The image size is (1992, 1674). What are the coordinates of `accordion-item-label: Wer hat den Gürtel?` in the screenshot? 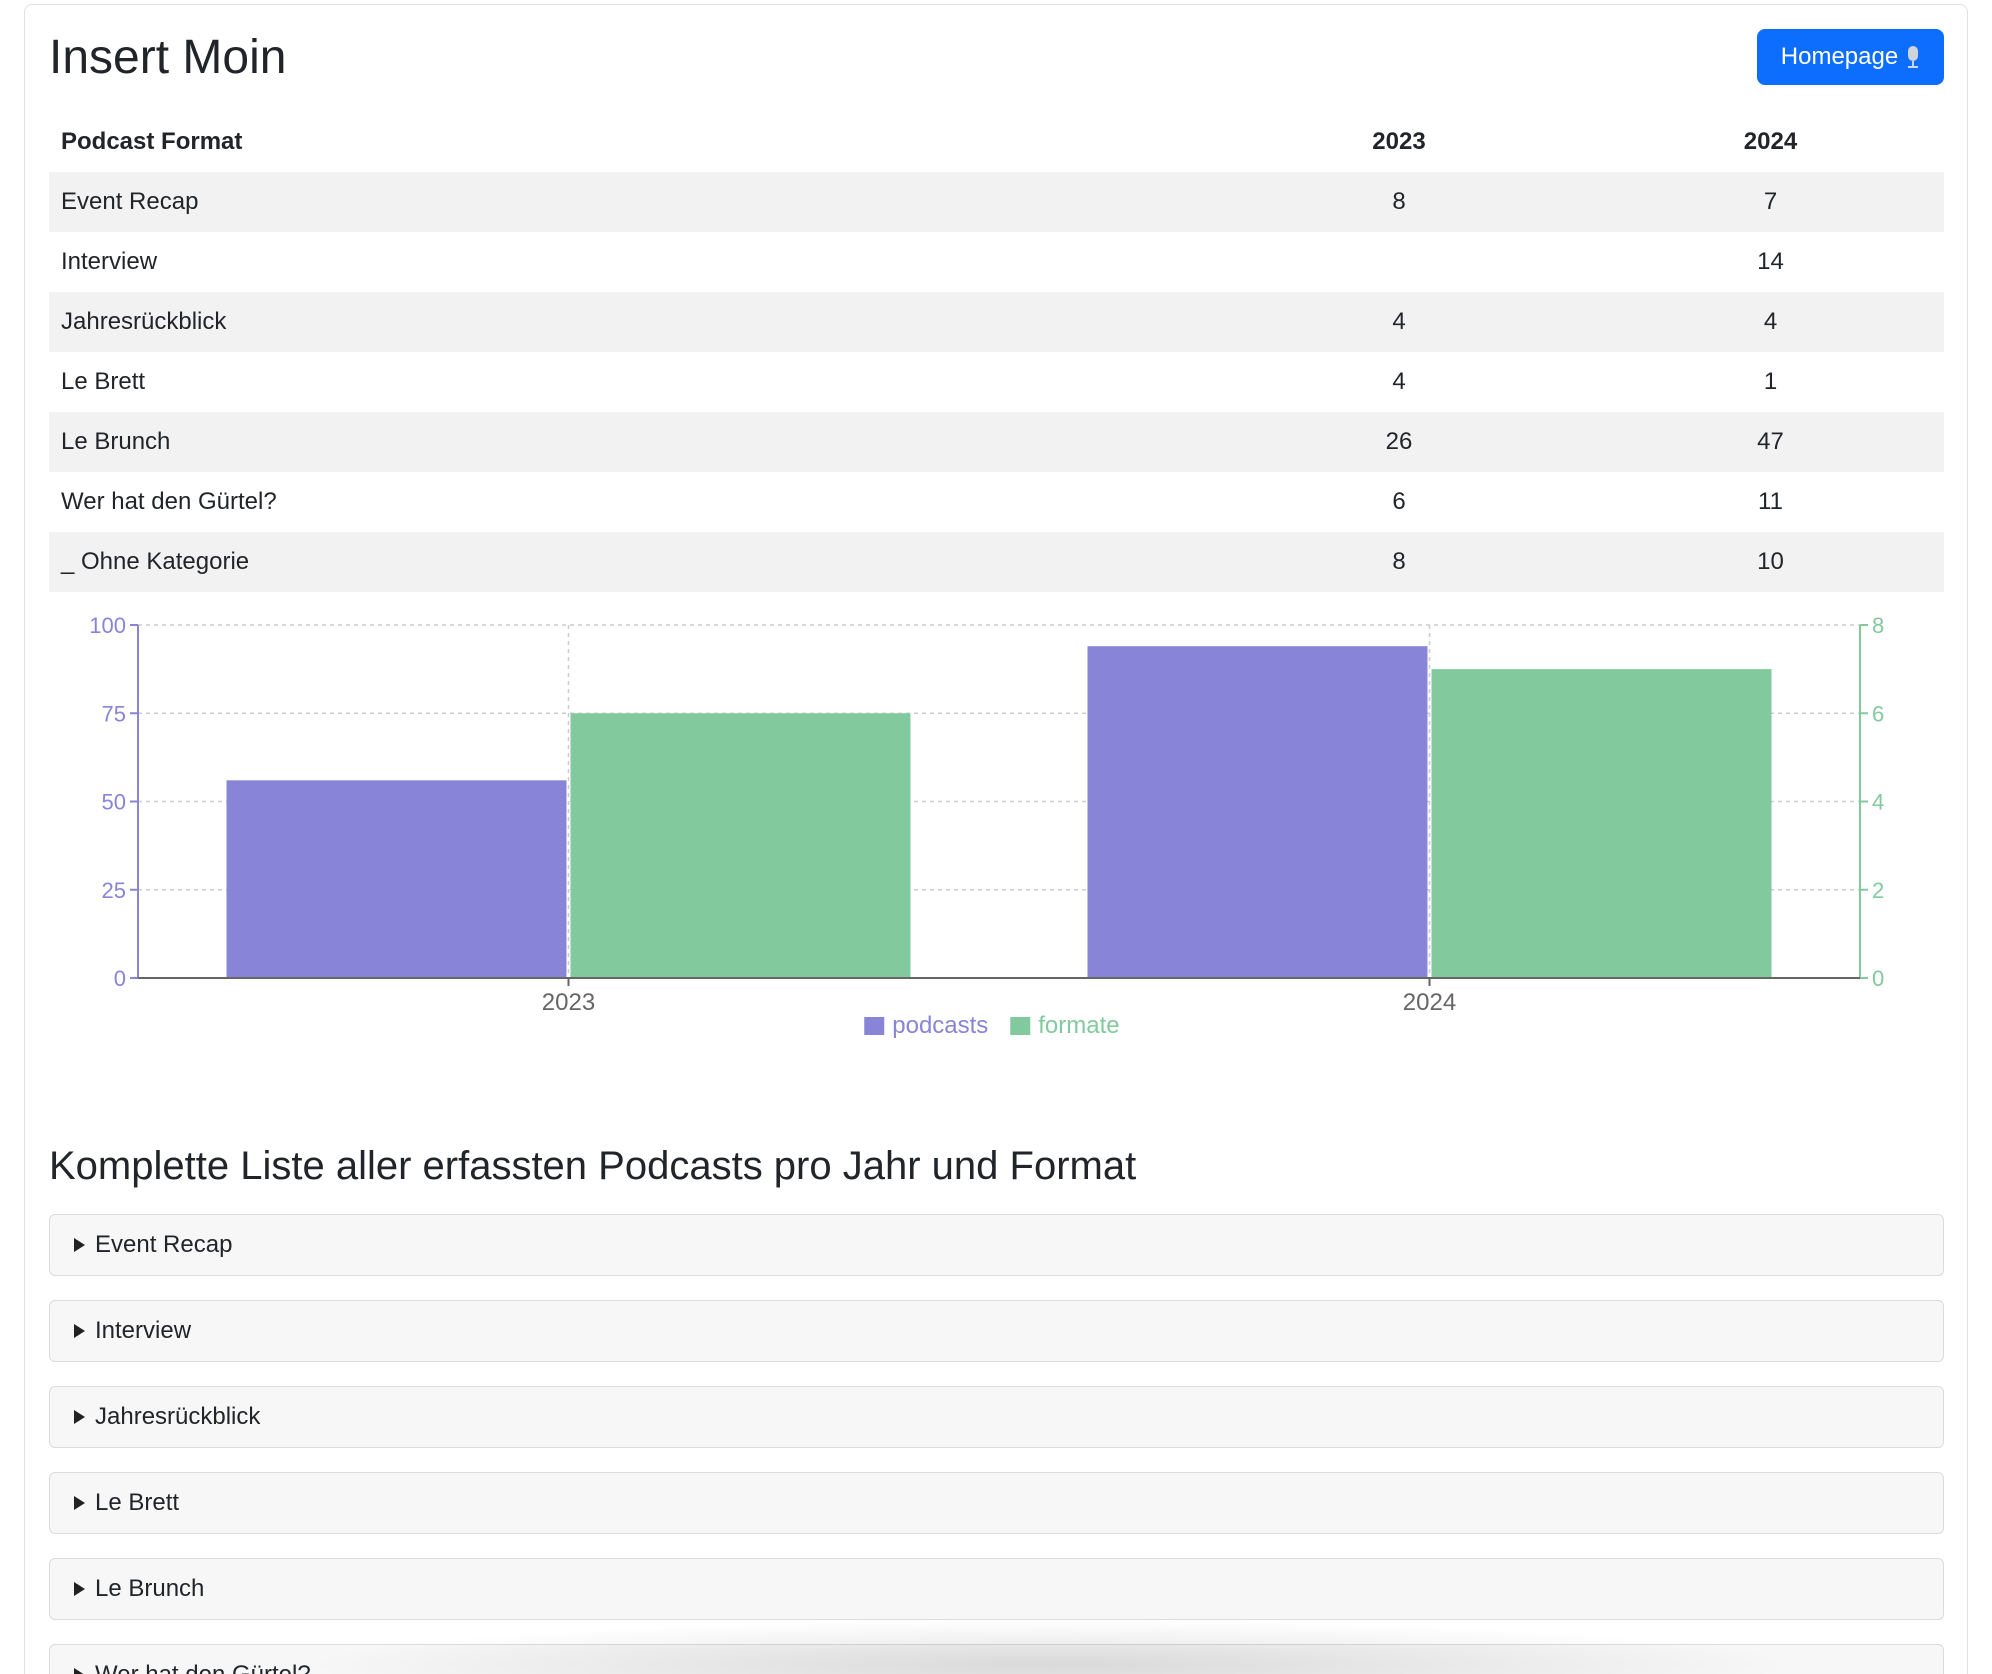 It's located at (203, 1667).